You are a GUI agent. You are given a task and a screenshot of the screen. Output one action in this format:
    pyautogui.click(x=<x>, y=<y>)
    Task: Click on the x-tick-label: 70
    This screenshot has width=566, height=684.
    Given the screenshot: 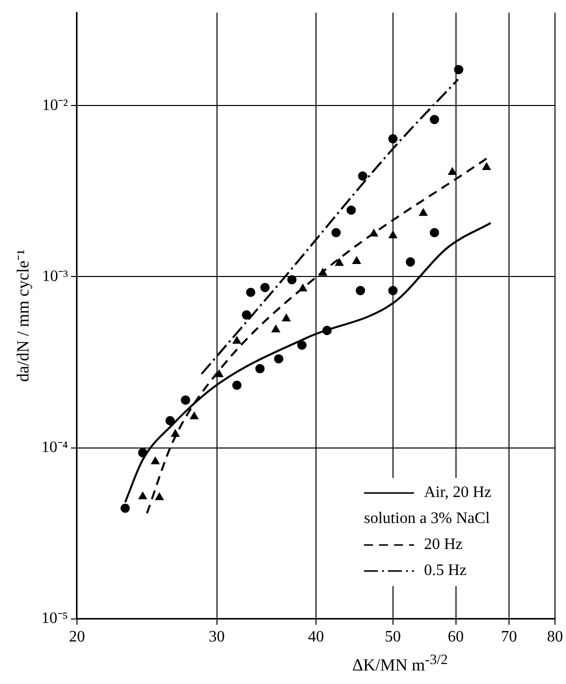 What is the action you would take?
    pyautogui.click(x=508, y=637)
    